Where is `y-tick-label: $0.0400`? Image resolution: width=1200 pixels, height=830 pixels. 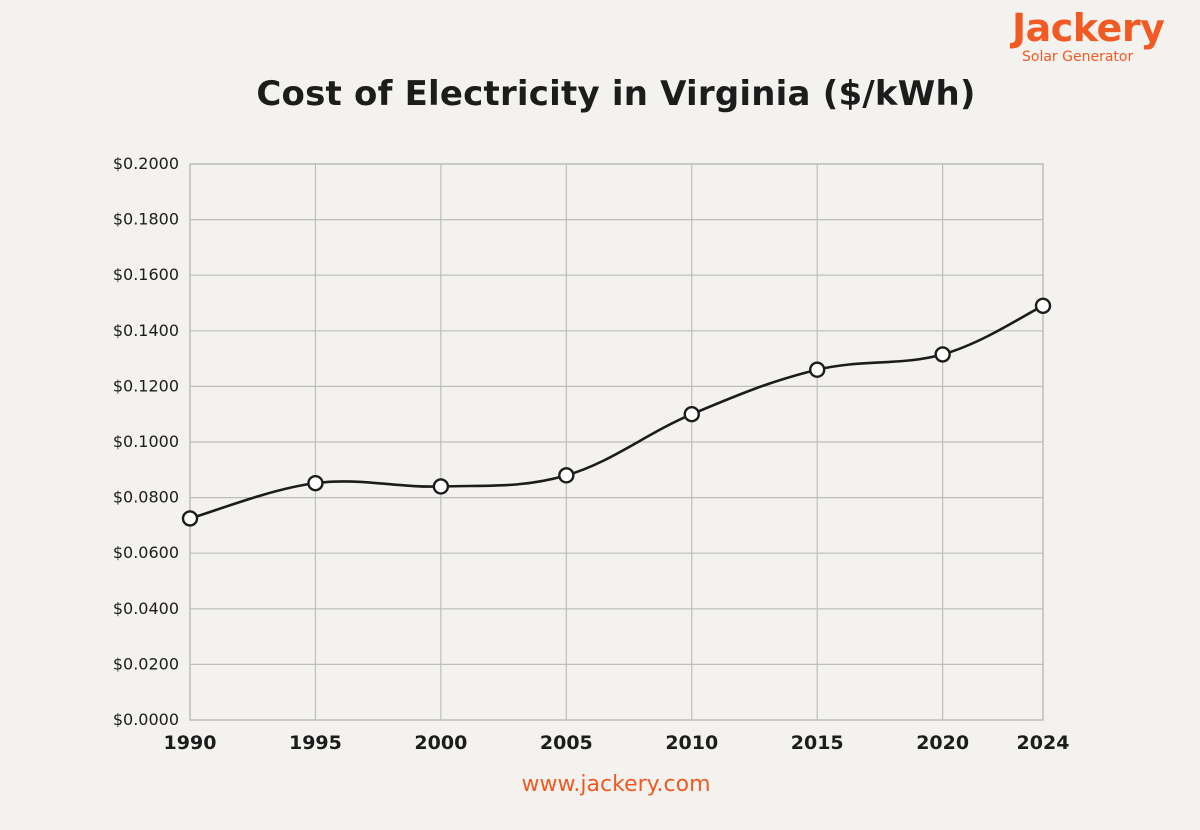 y-tick-label: $0.0400 is located at coordinates (146, 608).